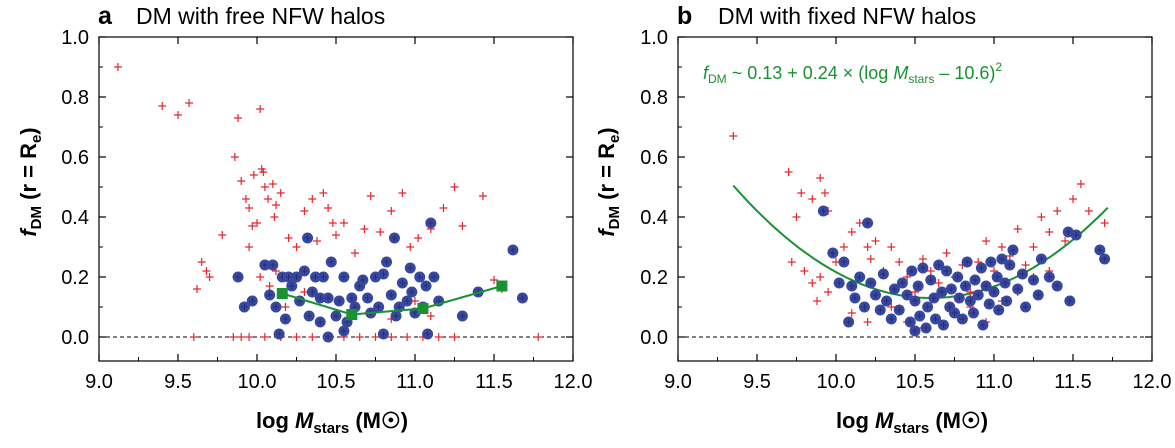  I want to click on panel-a-y-axis-label: fDM (r = Re), so click(30, 181).